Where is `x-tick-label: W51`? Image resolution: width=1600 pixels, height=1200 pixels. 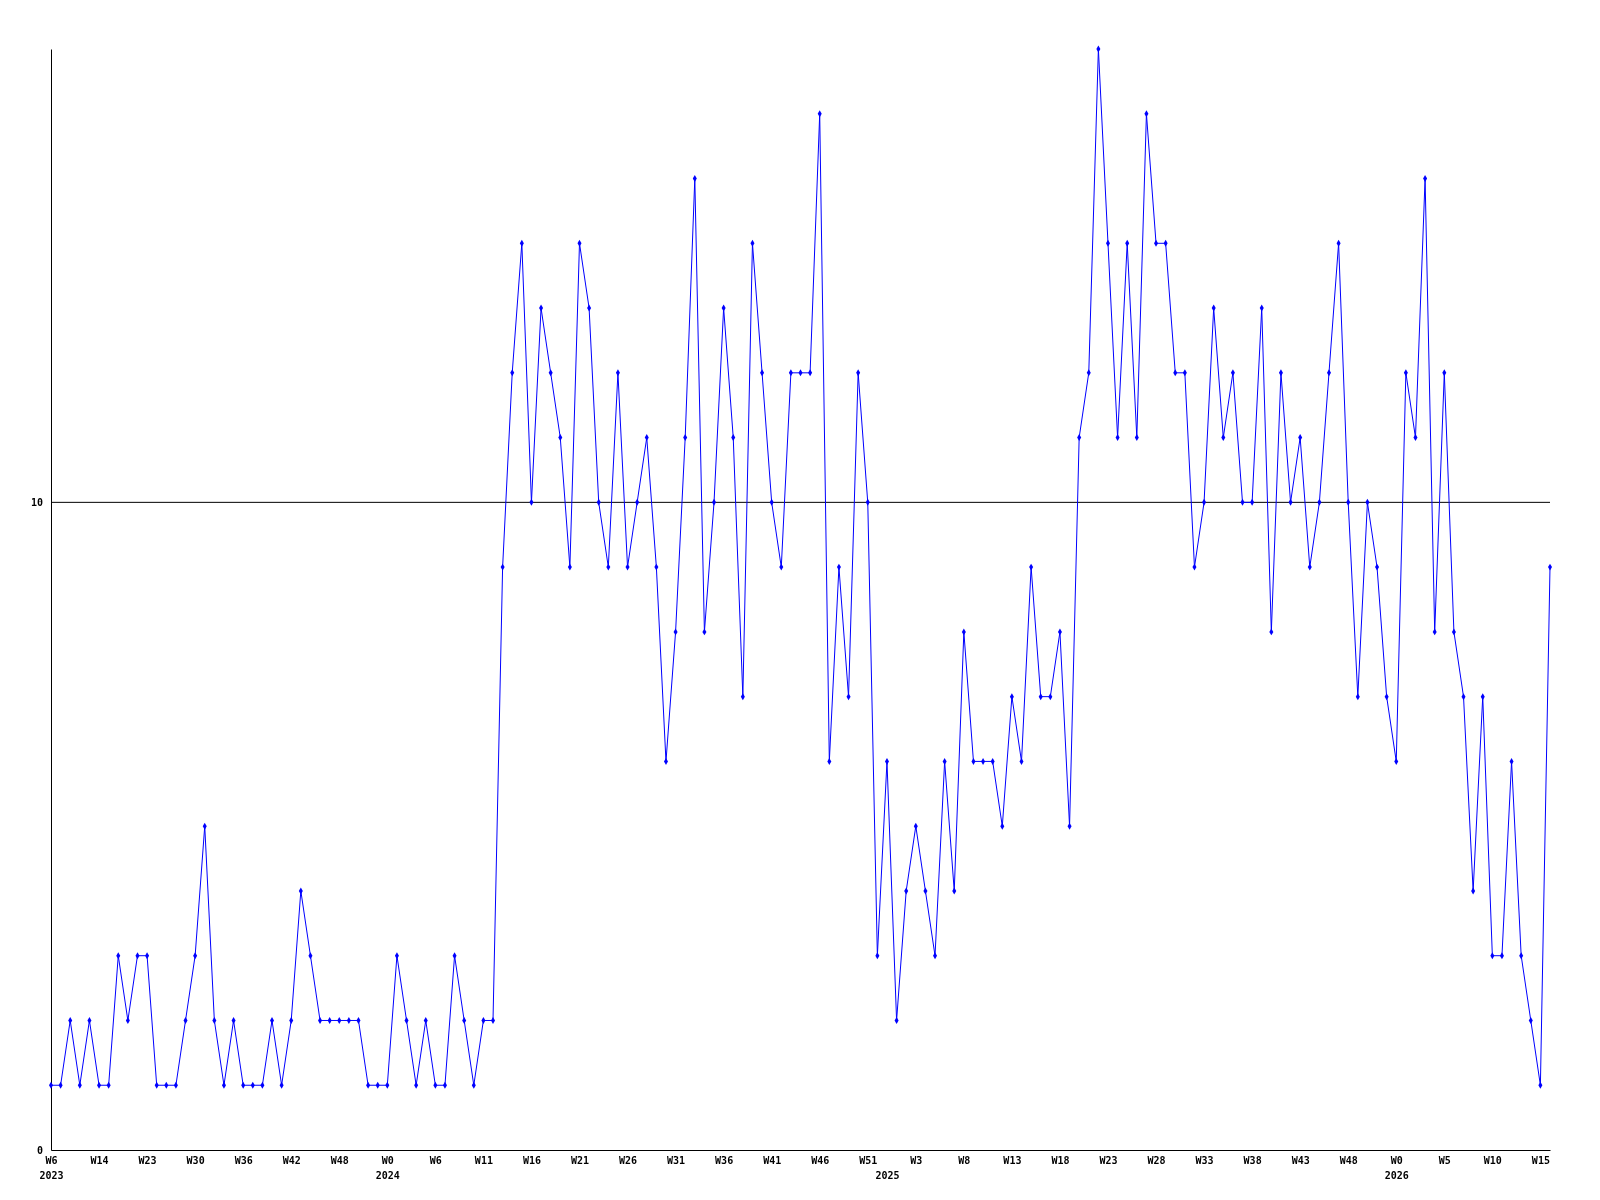
x-tick-label: W51 is located at coordinates (868, 1160).